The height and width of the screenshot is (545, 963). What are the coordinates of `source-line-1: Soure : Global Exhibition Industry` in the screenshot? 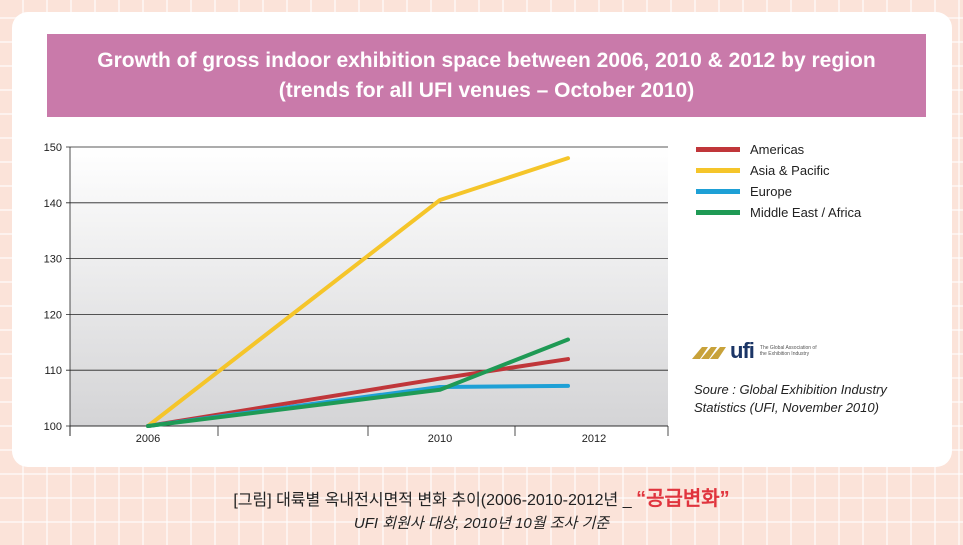 It's located at (790, 389).